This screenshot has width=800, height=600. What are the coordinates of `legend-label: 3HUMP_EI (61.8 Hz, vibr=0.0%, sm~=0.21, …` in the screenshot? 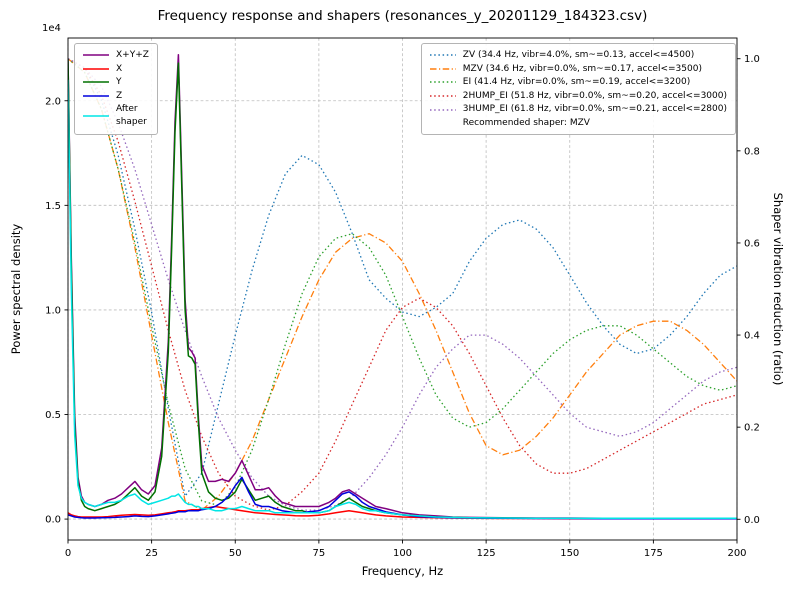 It's located at (594, 109).